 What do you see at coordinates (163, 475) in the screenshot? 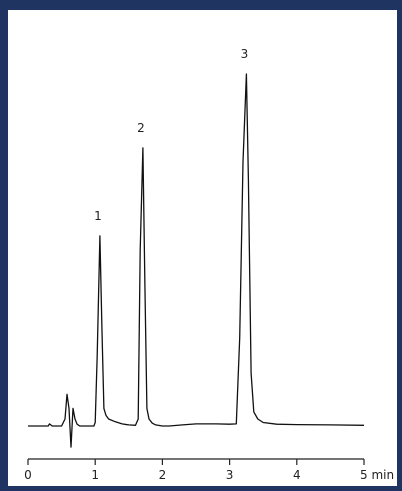
I see `x-tick-label: 2` at bounding box center [163, 475].